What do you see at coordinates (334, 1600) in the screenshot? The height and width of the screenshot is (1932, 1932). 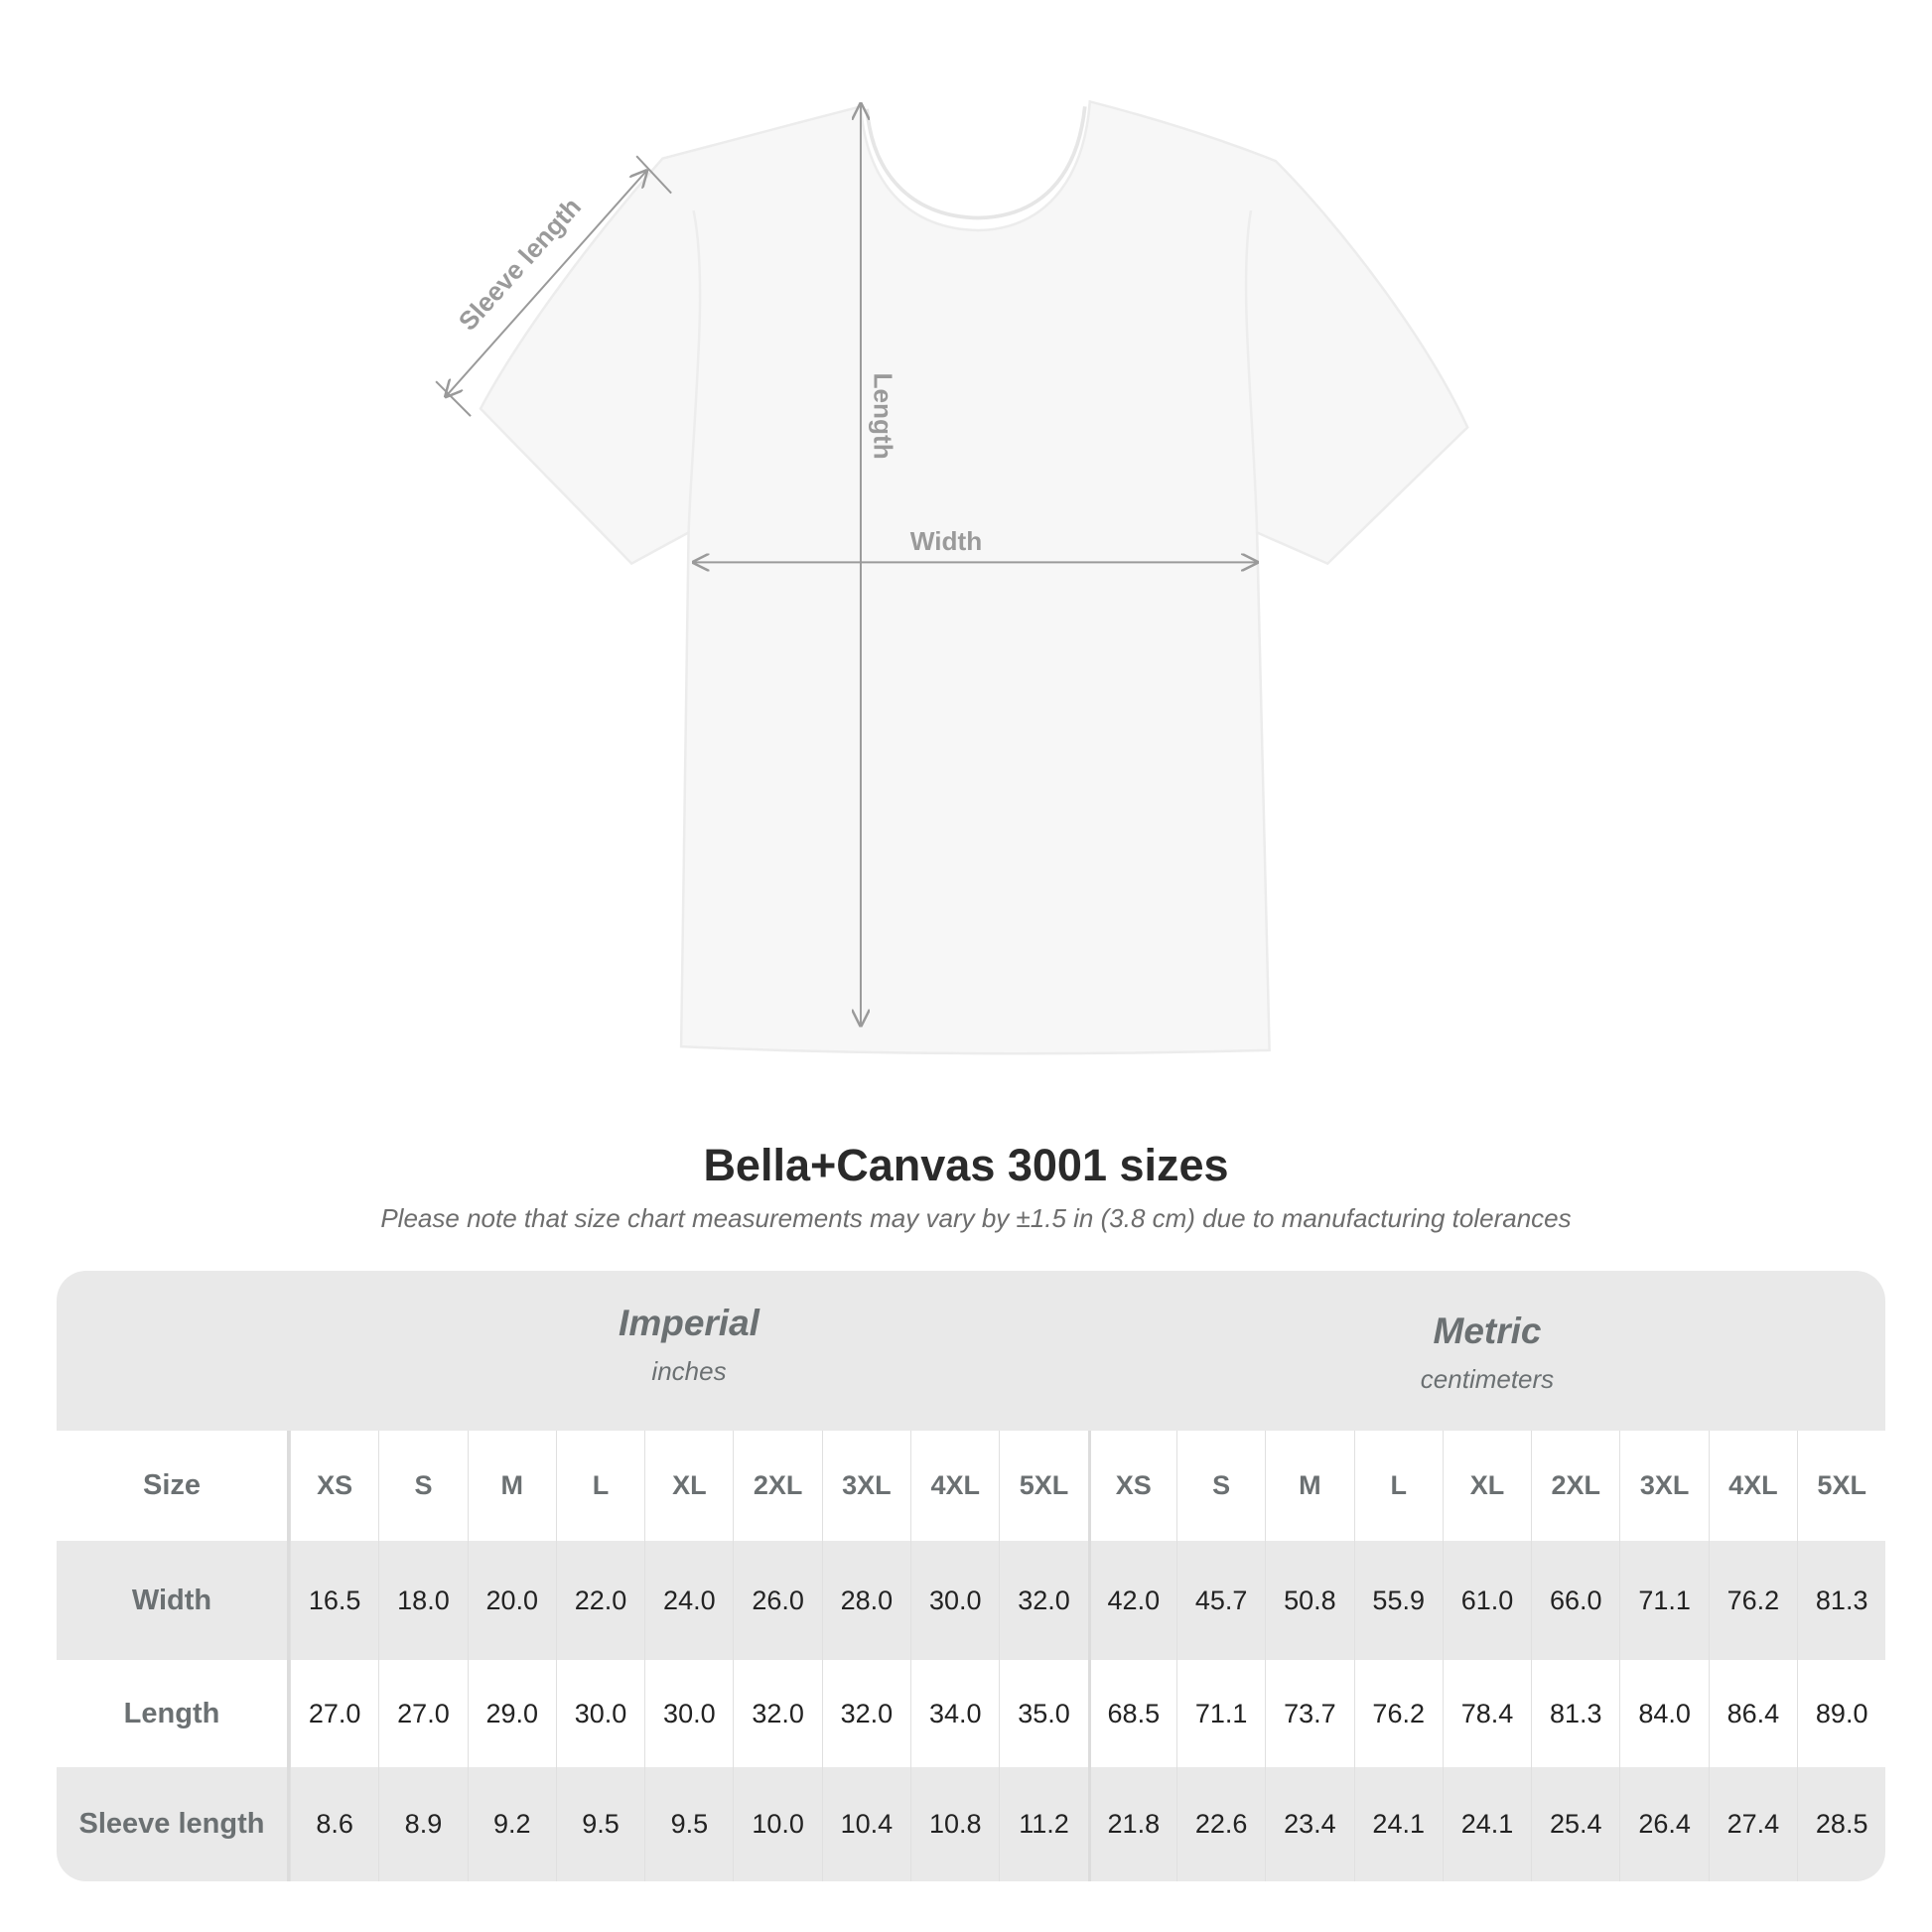 I see `imperial-value-cell: 16.5` at bounding box center [334, 1600].